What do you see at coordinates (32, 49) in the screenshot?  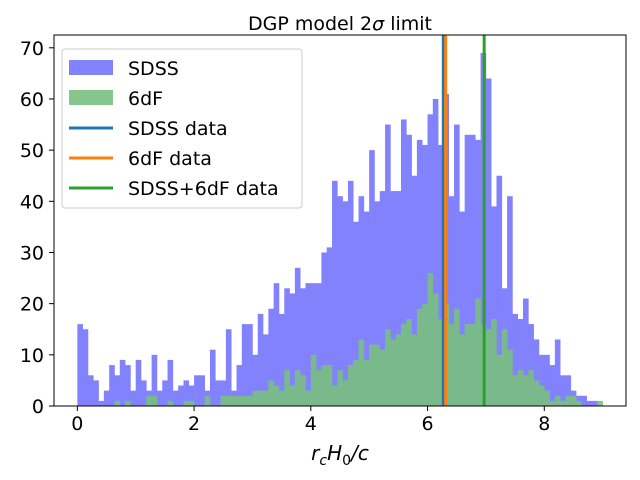 I see `y-tick-label-7: 70` at bounding box center [32, 49].